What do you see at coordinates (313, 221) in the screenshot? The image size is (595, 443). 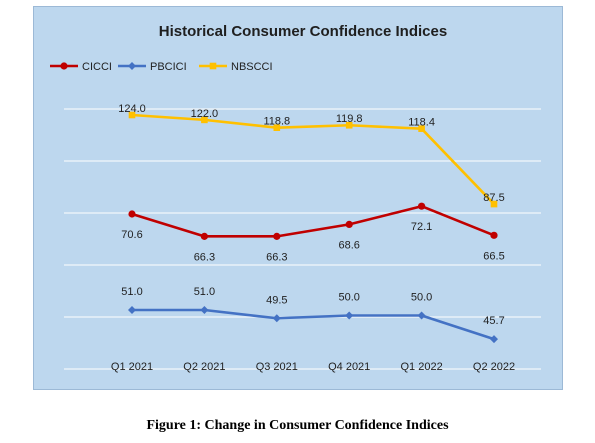 I see `series-line-cicci` at bounding box center [313, 221].